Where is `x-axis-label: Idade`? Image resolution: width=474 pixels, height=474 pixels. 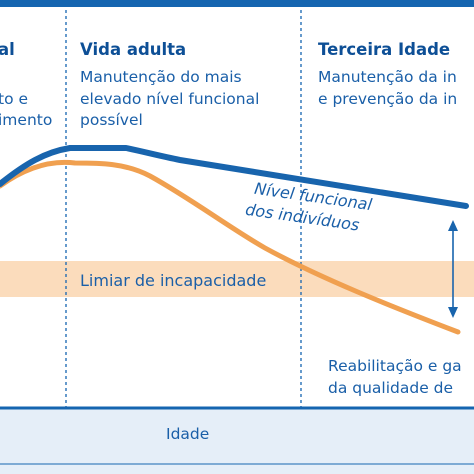
x-axis-label: Idade is located at coordinates (188, 434).